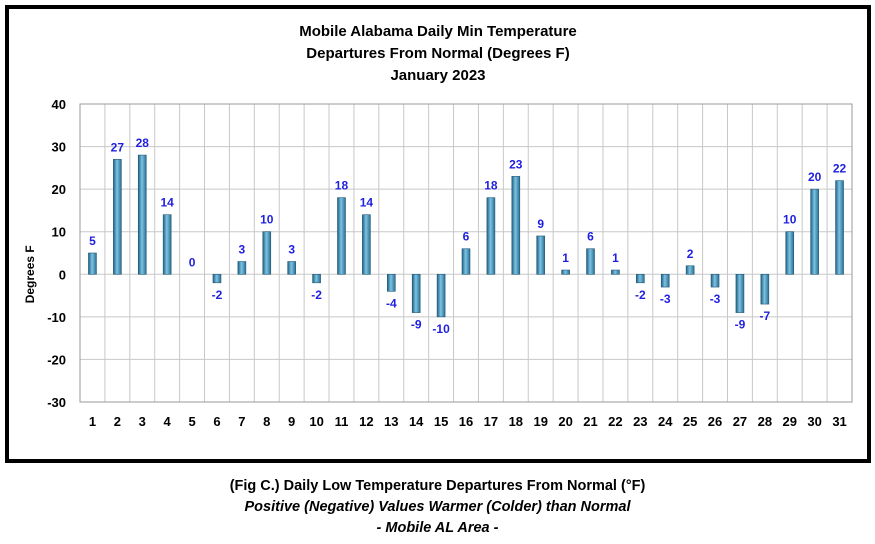 This screenshot has height=544, width=875. Describe the element at coordinates (117, 421) in the screenshot. I see `x-tick-label: 2` at that location.